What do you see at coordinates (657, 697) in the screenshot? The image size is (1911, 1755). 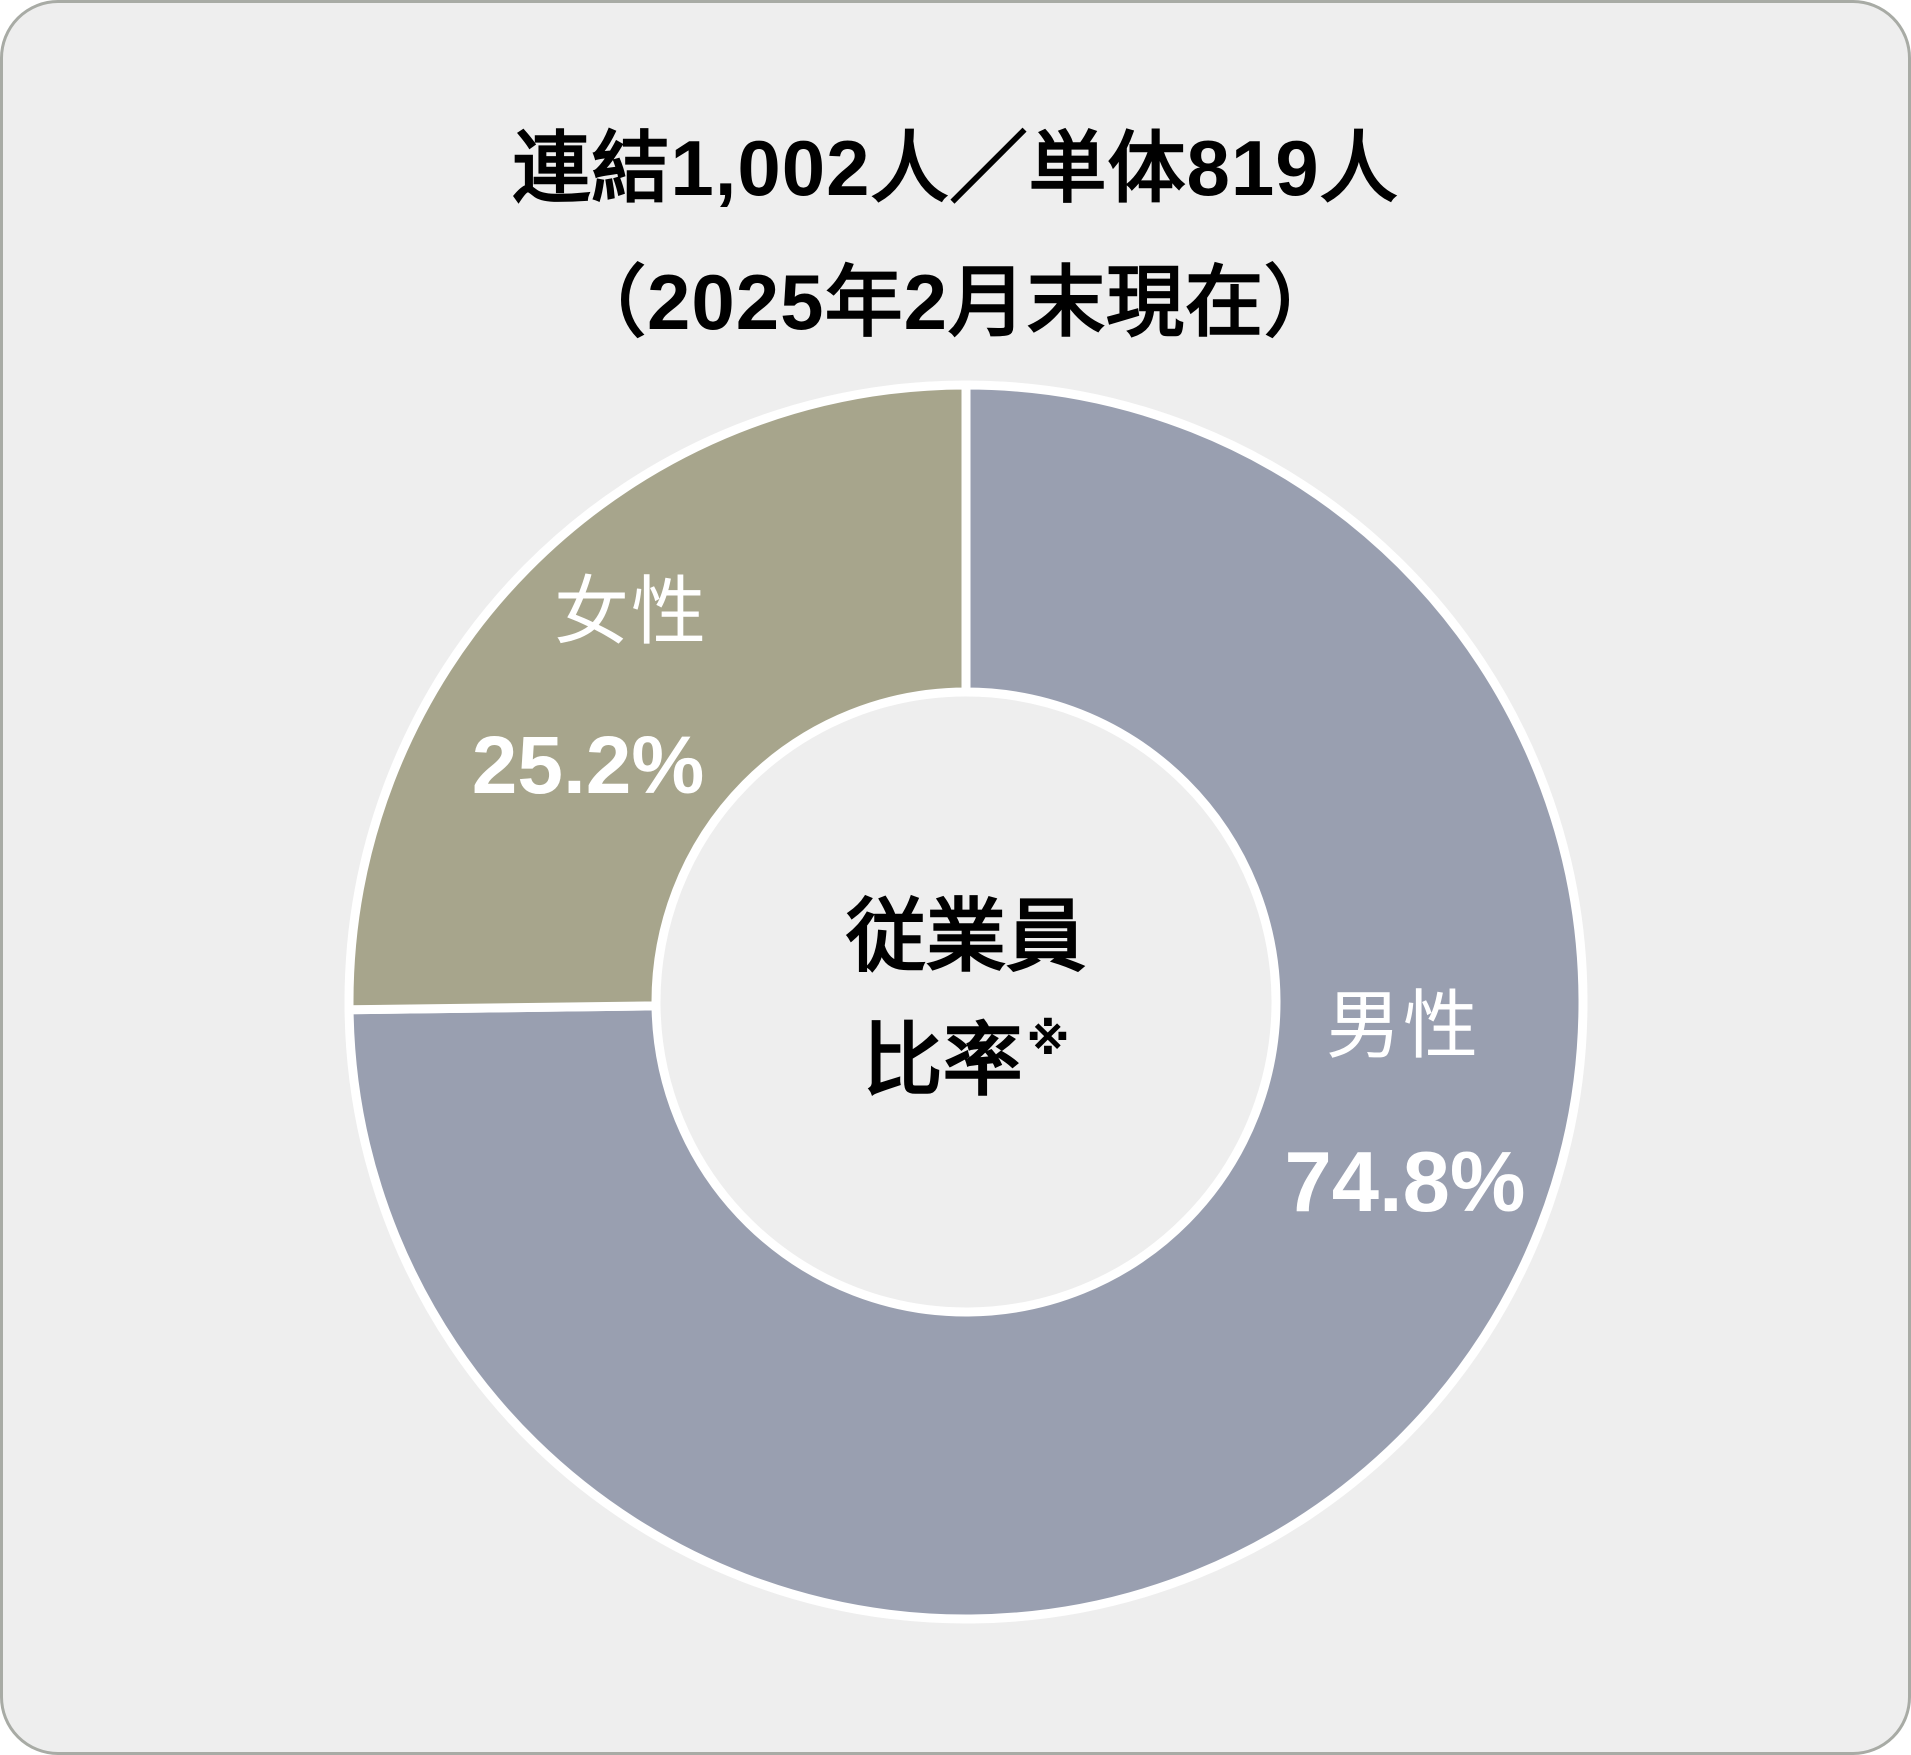 I see `donut-segment-女性` at bounding box center [657, 697].